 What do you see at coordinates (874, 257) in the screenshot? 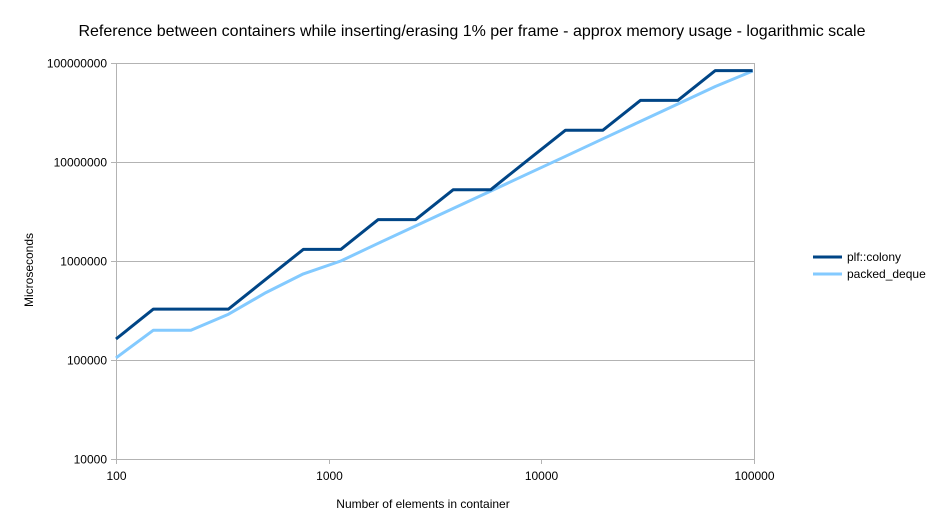
I see `legend-label: plf::colony` at bounding box center [874, 257].